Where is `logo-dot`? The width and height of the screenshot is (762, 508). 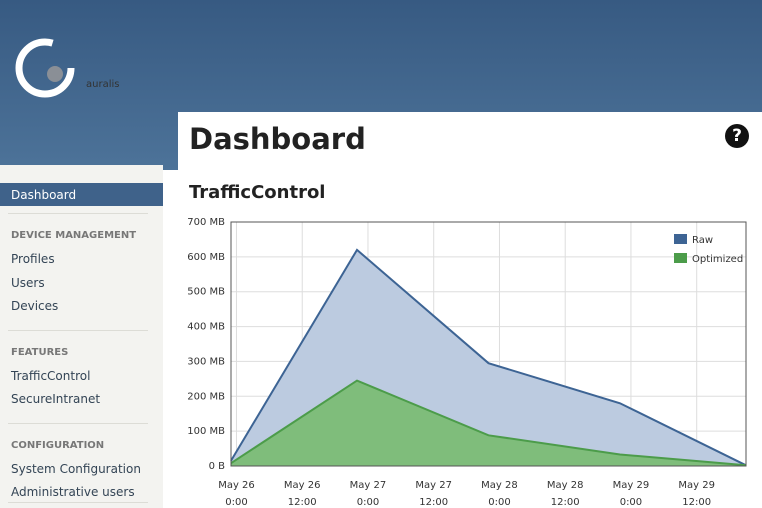
logo-dot is located at coordinates (55, 74).